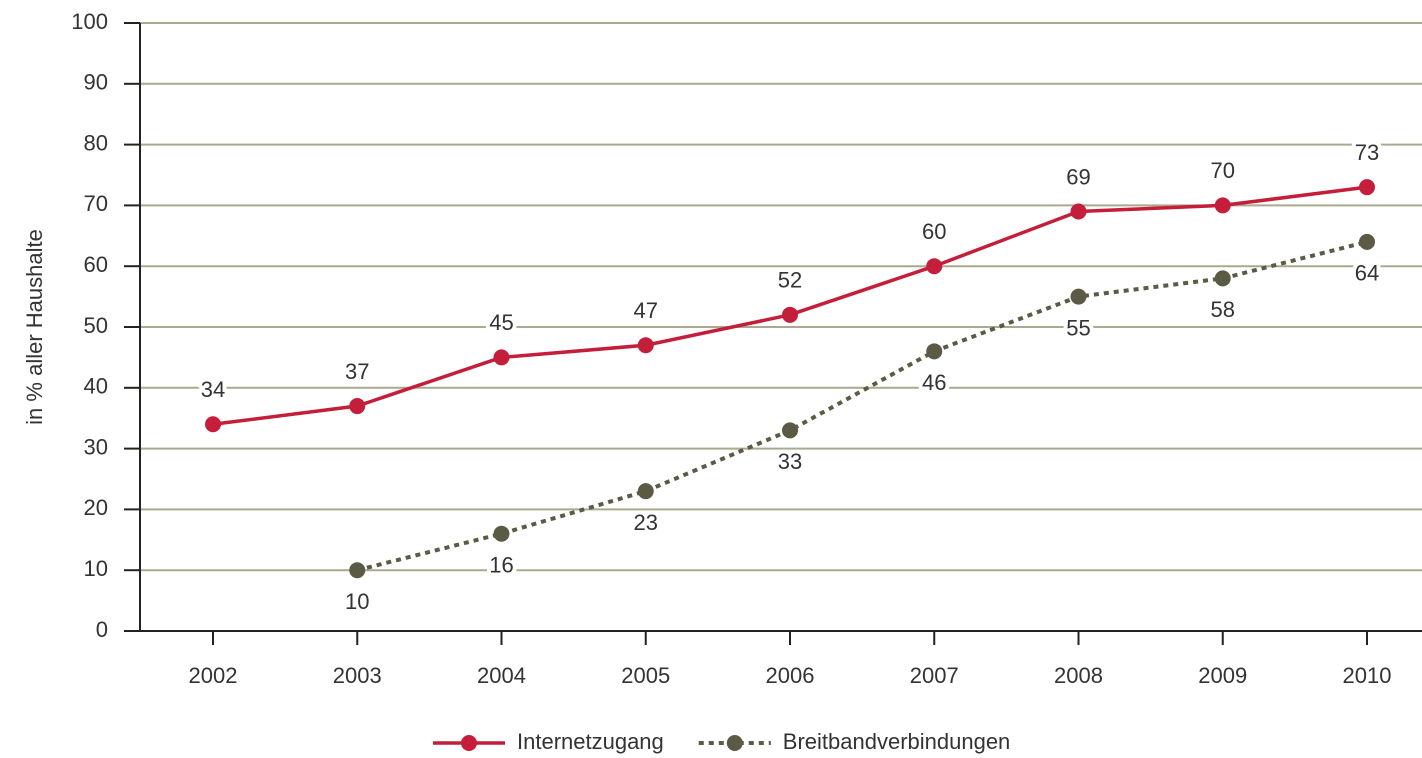 The image size is (1422, 758). What do you see at coordinates (501, 322) in the screenshot?
I see `data-label: 45` at bounding box center [501, 322].